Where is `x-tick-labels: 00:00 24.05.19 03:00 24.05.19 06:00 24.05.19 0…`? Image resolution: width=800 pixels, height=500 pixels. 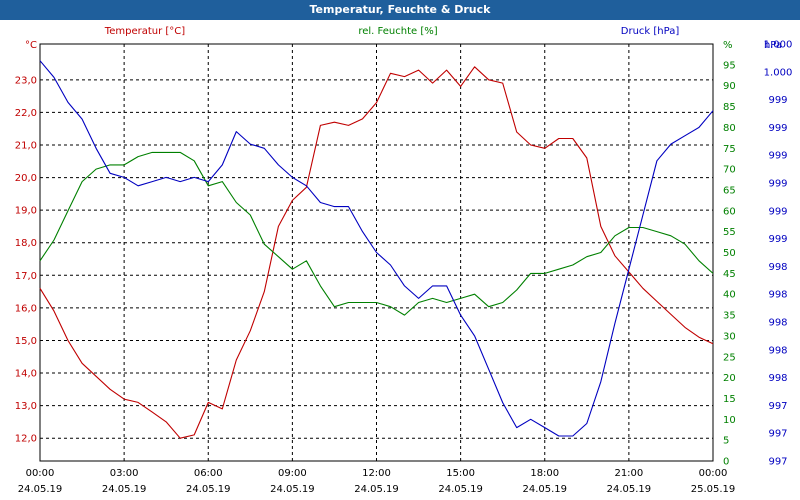 x-tick-labels: 00:00 24.05.19 03:00 24.05.19 06:00 24.05.19 0… is located at coordinates (377, 481).